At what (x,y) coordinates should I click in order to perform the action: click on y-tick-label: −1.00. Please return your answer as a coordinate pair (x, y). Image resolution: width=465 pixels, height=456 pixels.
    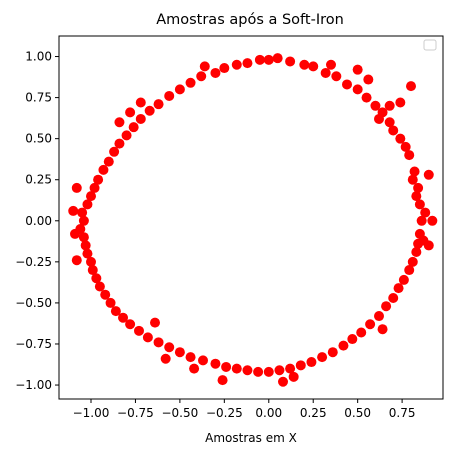
    Looking at the image, I should click on (33, 385).